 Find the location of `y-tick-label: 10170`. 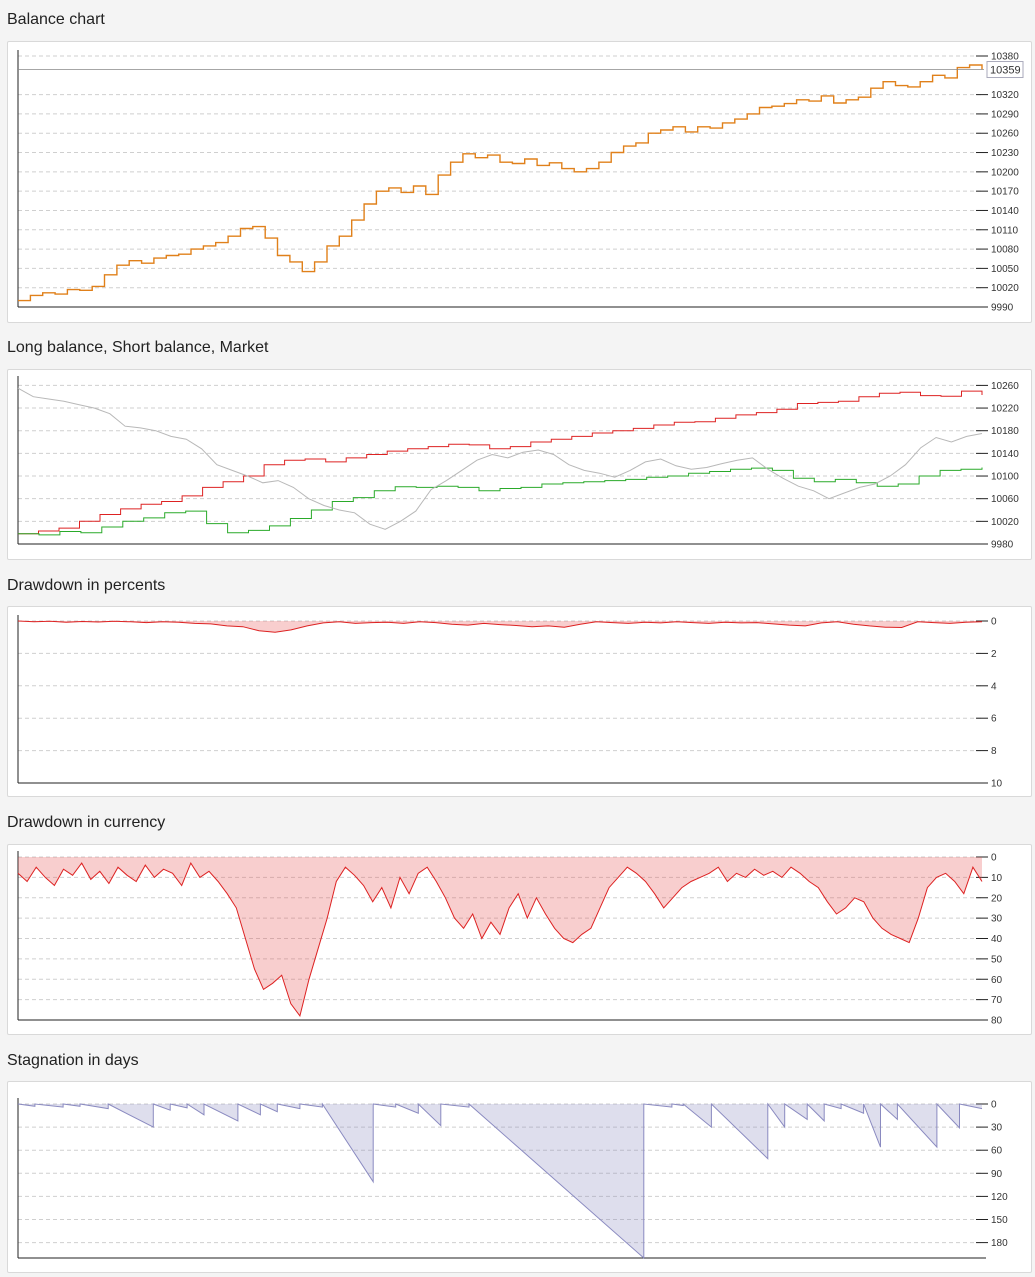

y-tick-label: 10170 is located at coordinates (1005, 192).